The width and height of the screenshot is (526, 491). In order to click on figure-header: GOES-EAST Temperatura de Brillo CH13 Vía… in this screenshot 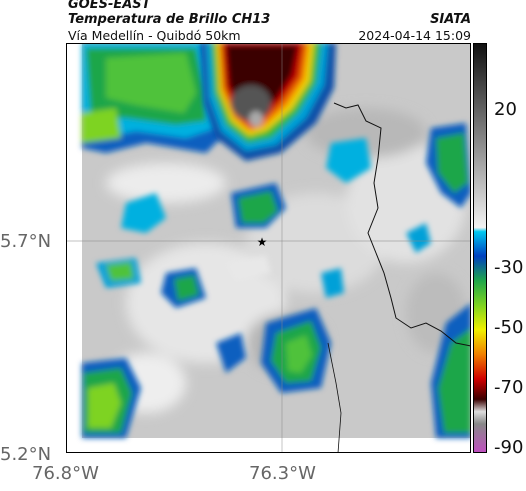, I will do `click(269, 22)`.